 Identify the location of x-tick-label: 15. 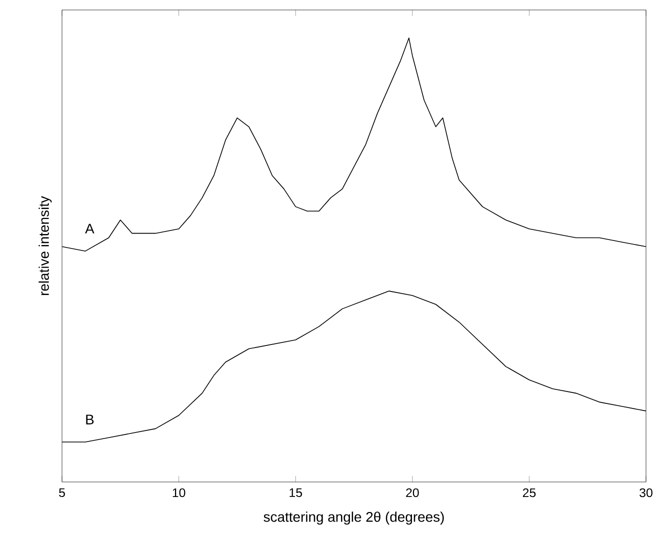
(296, 493).